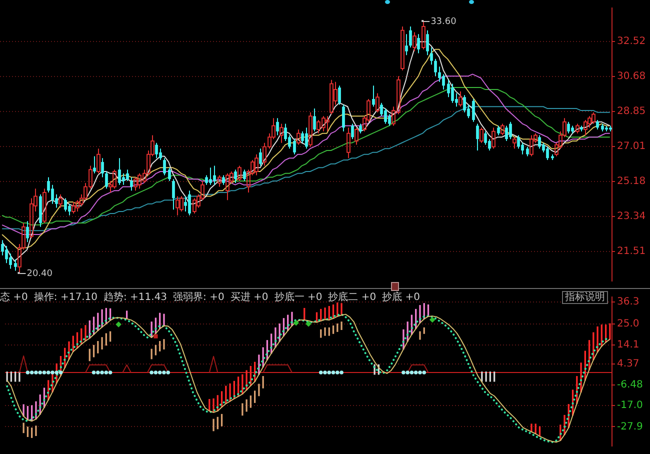 This screenshot has width=650, height=454. I want to click on y-tick-label: 30.68, so click(631, 76).